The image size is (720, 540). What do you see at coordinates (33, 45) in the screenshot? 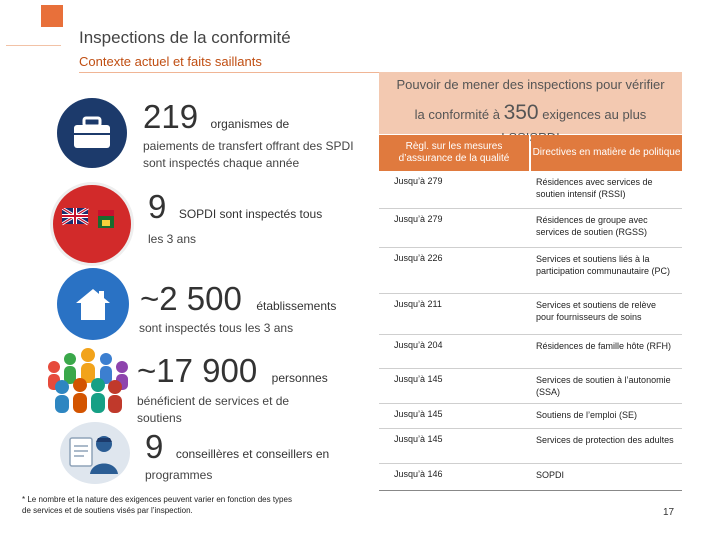
I see `logo-divider` at bounding box center [33, 45].